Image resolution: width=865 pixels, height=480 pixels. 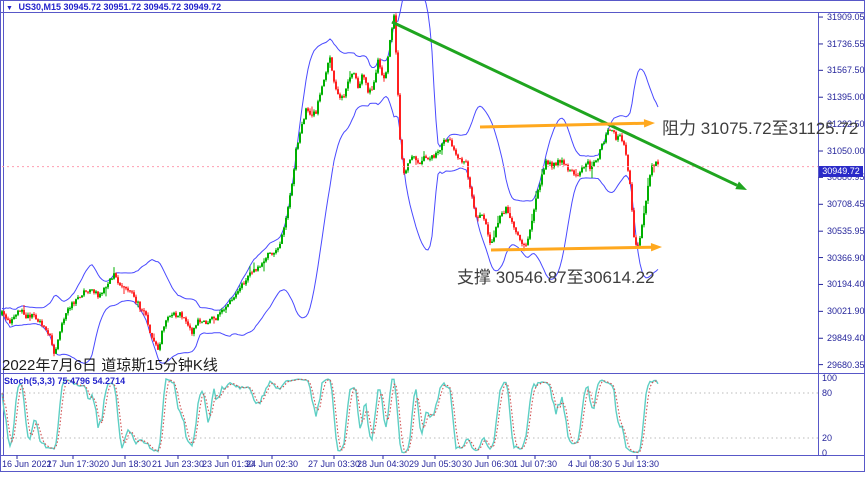 I want to click on time-axis-label: 1 Jul 07:30, so click(x=535, y=464).